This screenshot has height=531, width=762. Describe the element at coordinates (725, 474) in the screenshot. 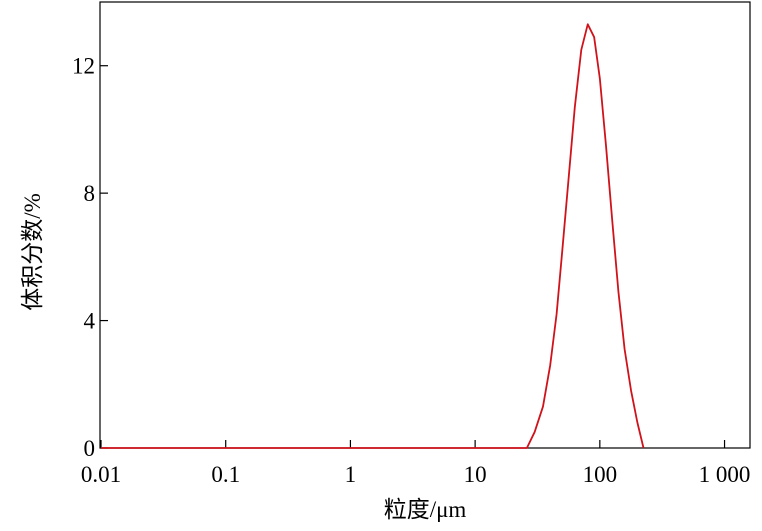

I see `x-tick-label: 1 000` at that location.